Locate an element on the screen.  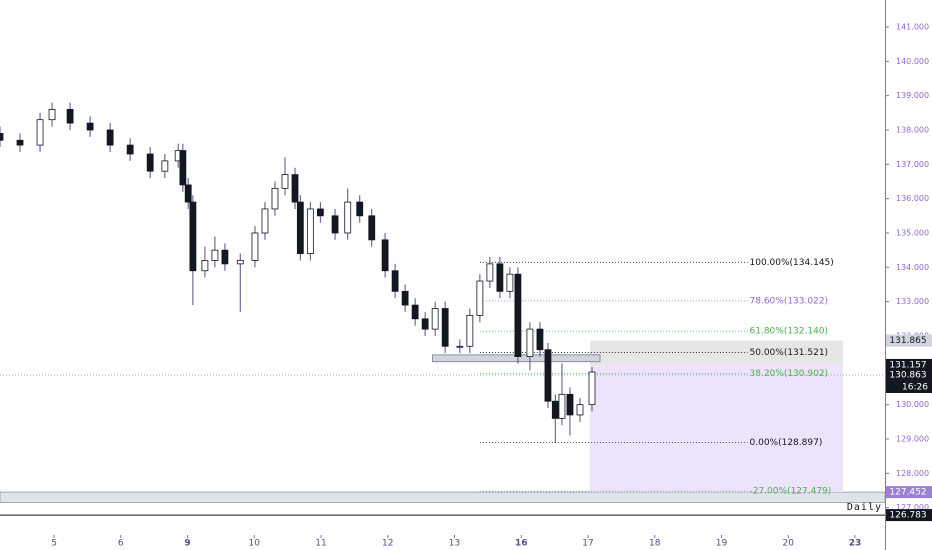
x-tick-label: 10 is located at coordinates (255, 544).